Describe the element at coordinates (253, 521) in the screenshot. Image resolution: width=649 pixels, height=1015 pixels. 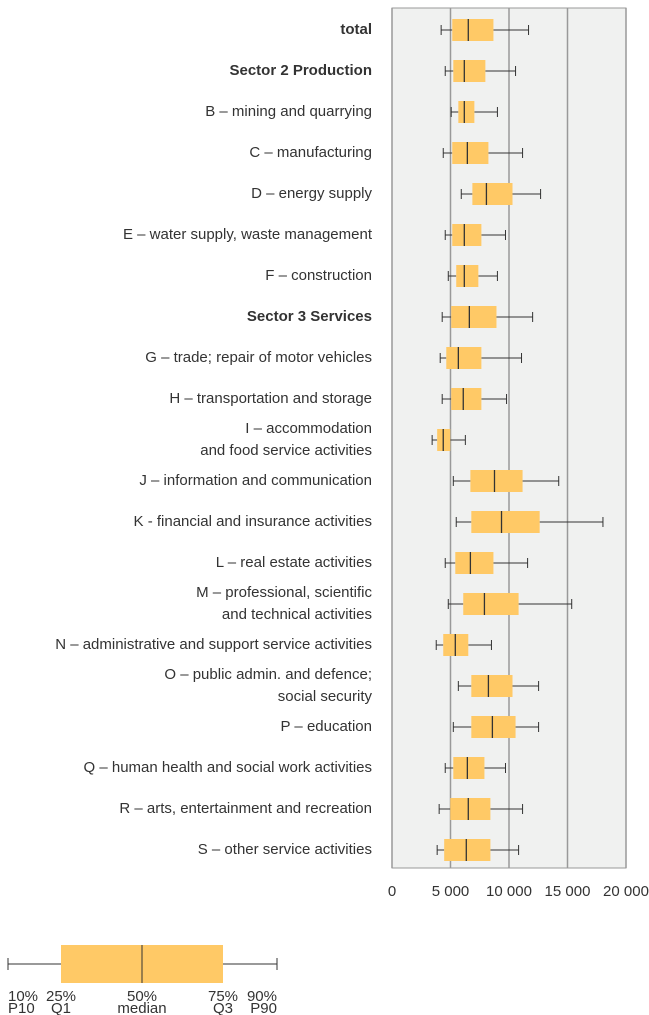
I see `category-label: K - financial and insurance activities` at that location.